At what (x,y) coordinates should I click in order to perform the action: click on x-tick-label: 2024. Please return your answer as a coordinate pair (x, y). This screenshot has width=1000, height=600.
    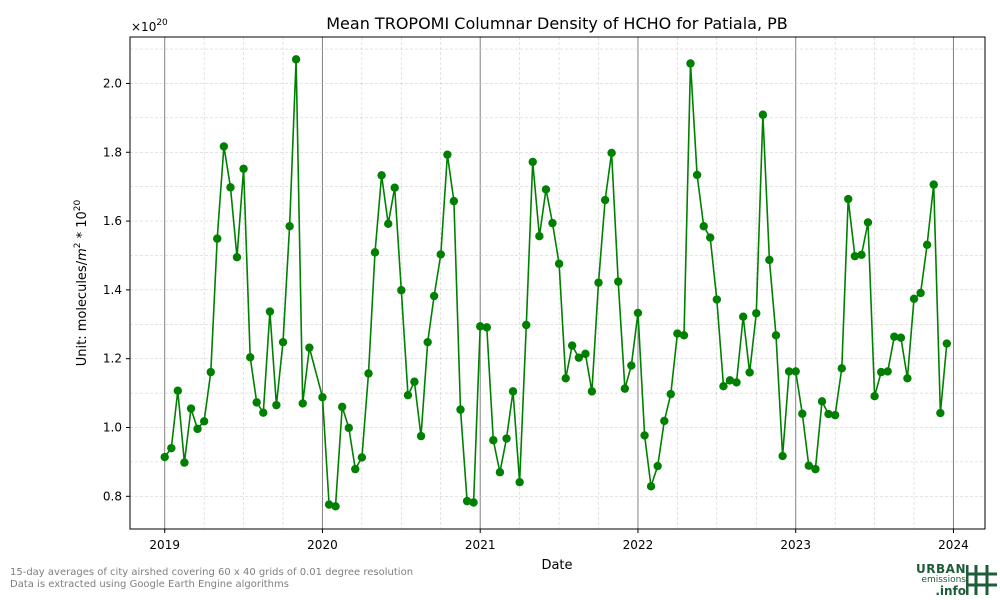
    Looking at the image, I should click on (953, 545).